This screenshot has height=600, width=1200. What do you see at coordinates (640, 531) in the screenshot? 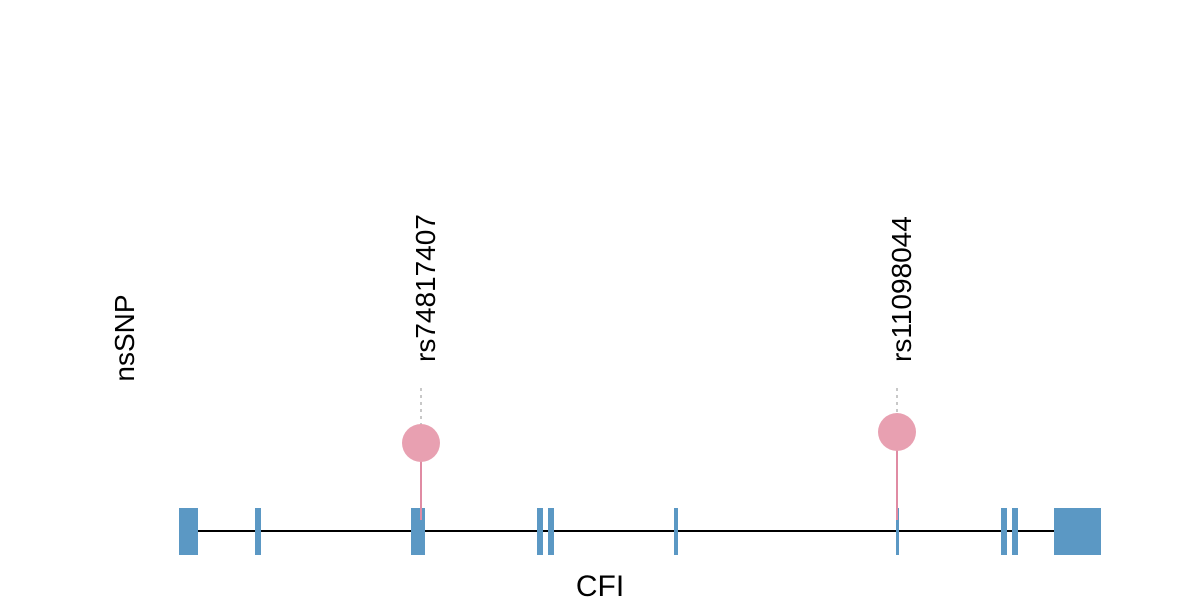
I see `exon-track` at bounding box center [640, 531].